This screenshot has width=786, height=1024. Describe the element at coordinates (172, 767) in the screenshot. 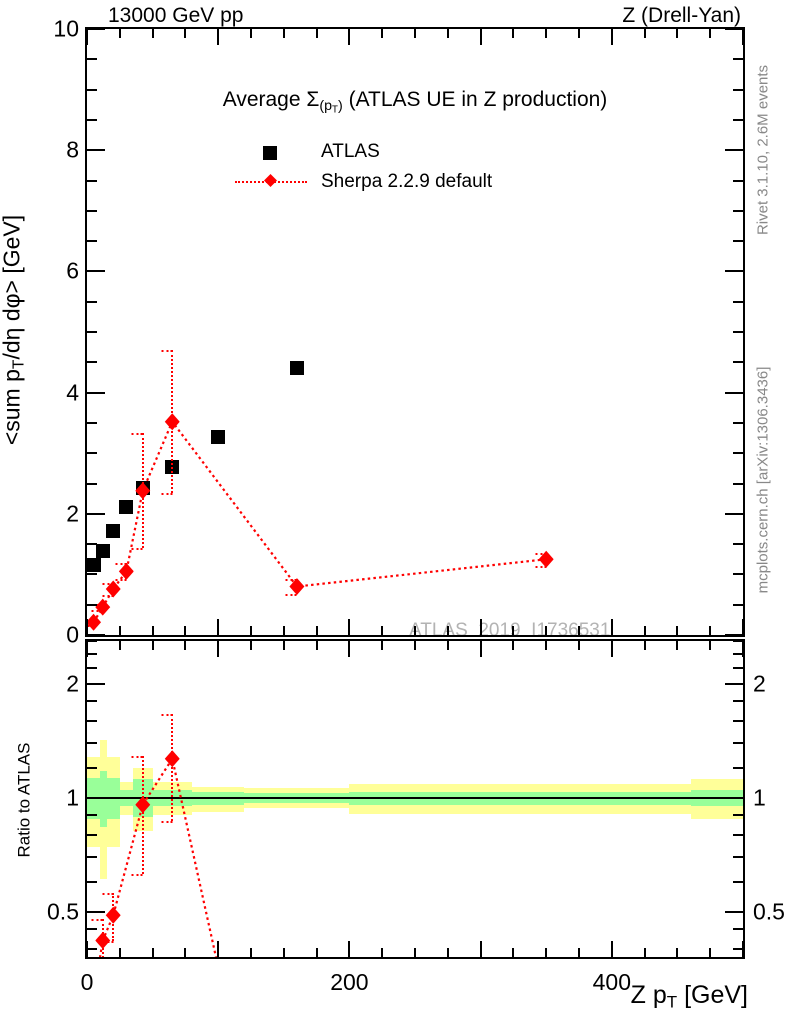

I see `error-bar-ratio` at that location.